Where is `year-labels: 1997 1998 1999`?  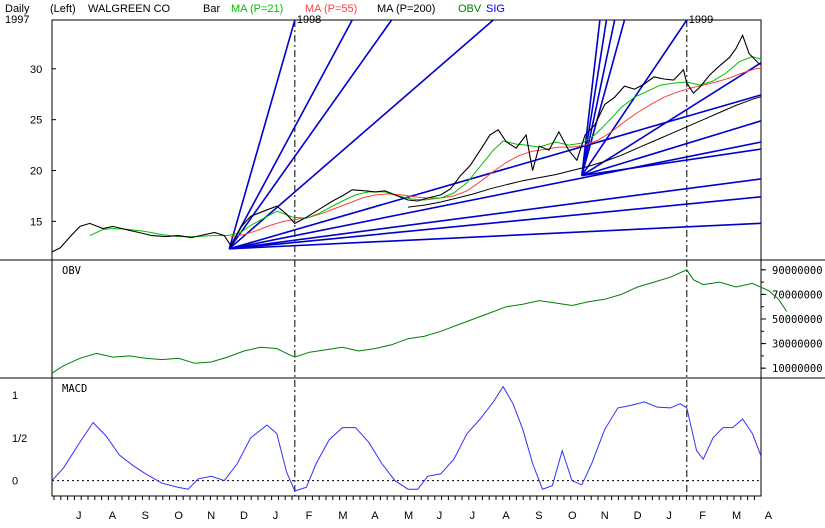 year-labels: 1997 1998 1999 is located at coordinates (359, 20).